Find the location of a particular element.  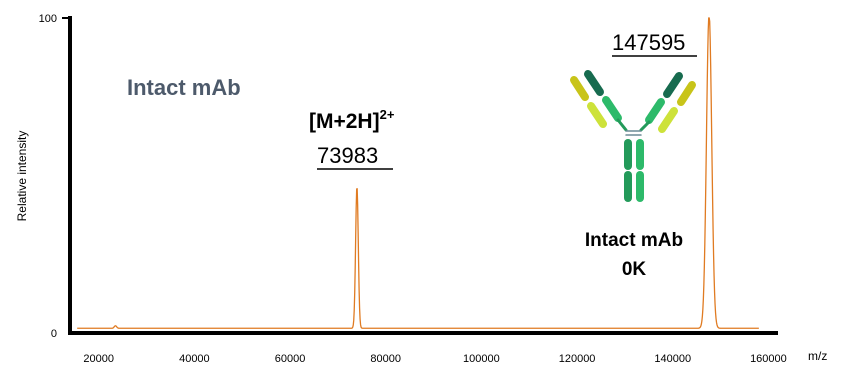

peak-label-147595: 147595 is located at coordinates (648, 42).